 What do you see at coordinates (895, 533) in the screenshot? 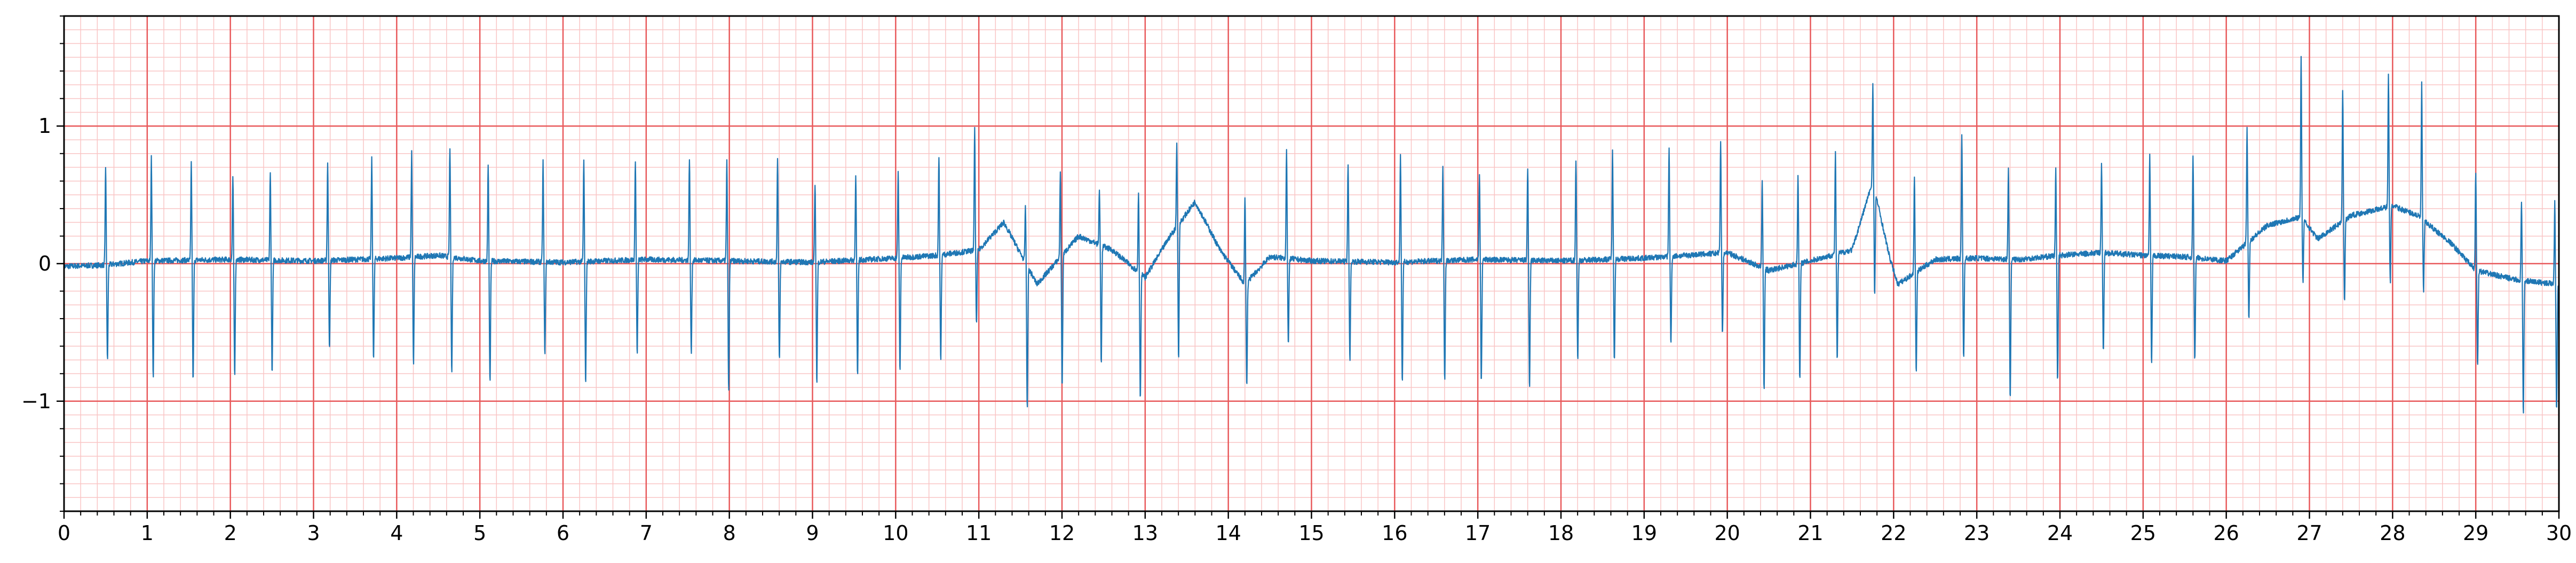
I see `x-tick-label: 10` at bounding box center [895, 533].